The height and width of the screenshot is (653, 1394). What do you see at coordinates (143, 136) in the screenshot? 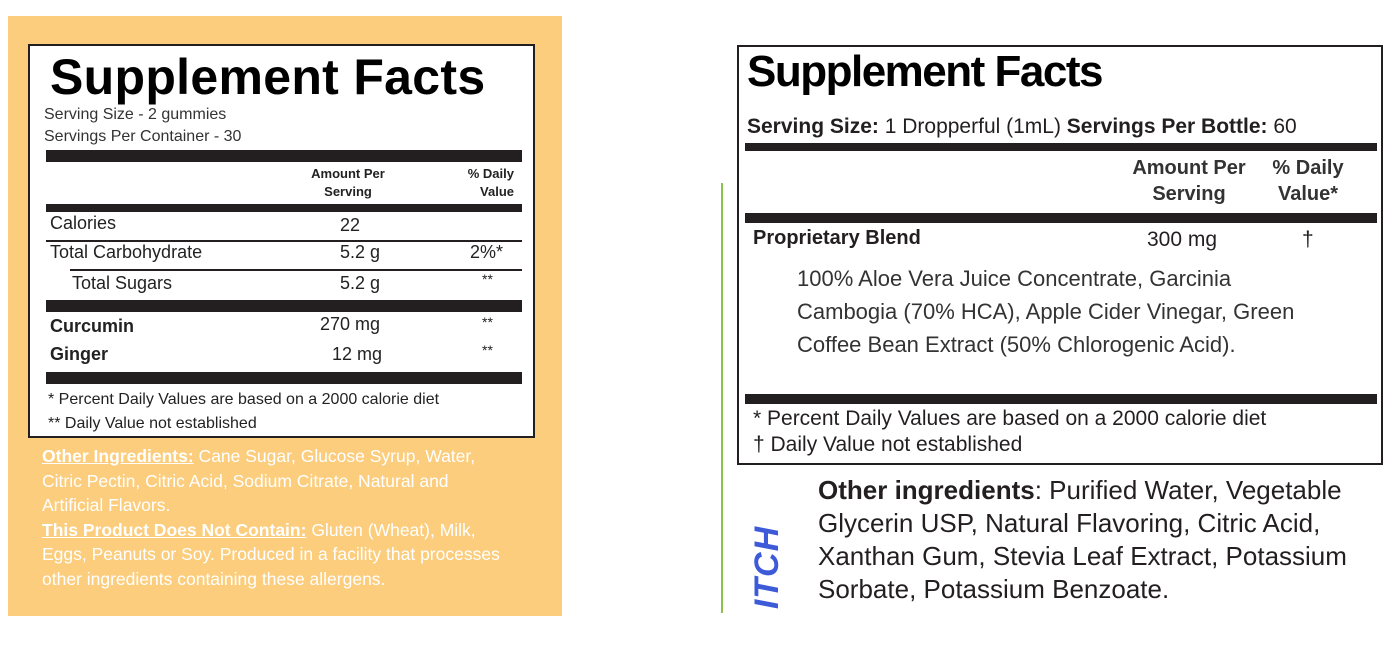
I see `left-servings-per-container: Servings Per Container - 30` at bounding box center [143, 136].